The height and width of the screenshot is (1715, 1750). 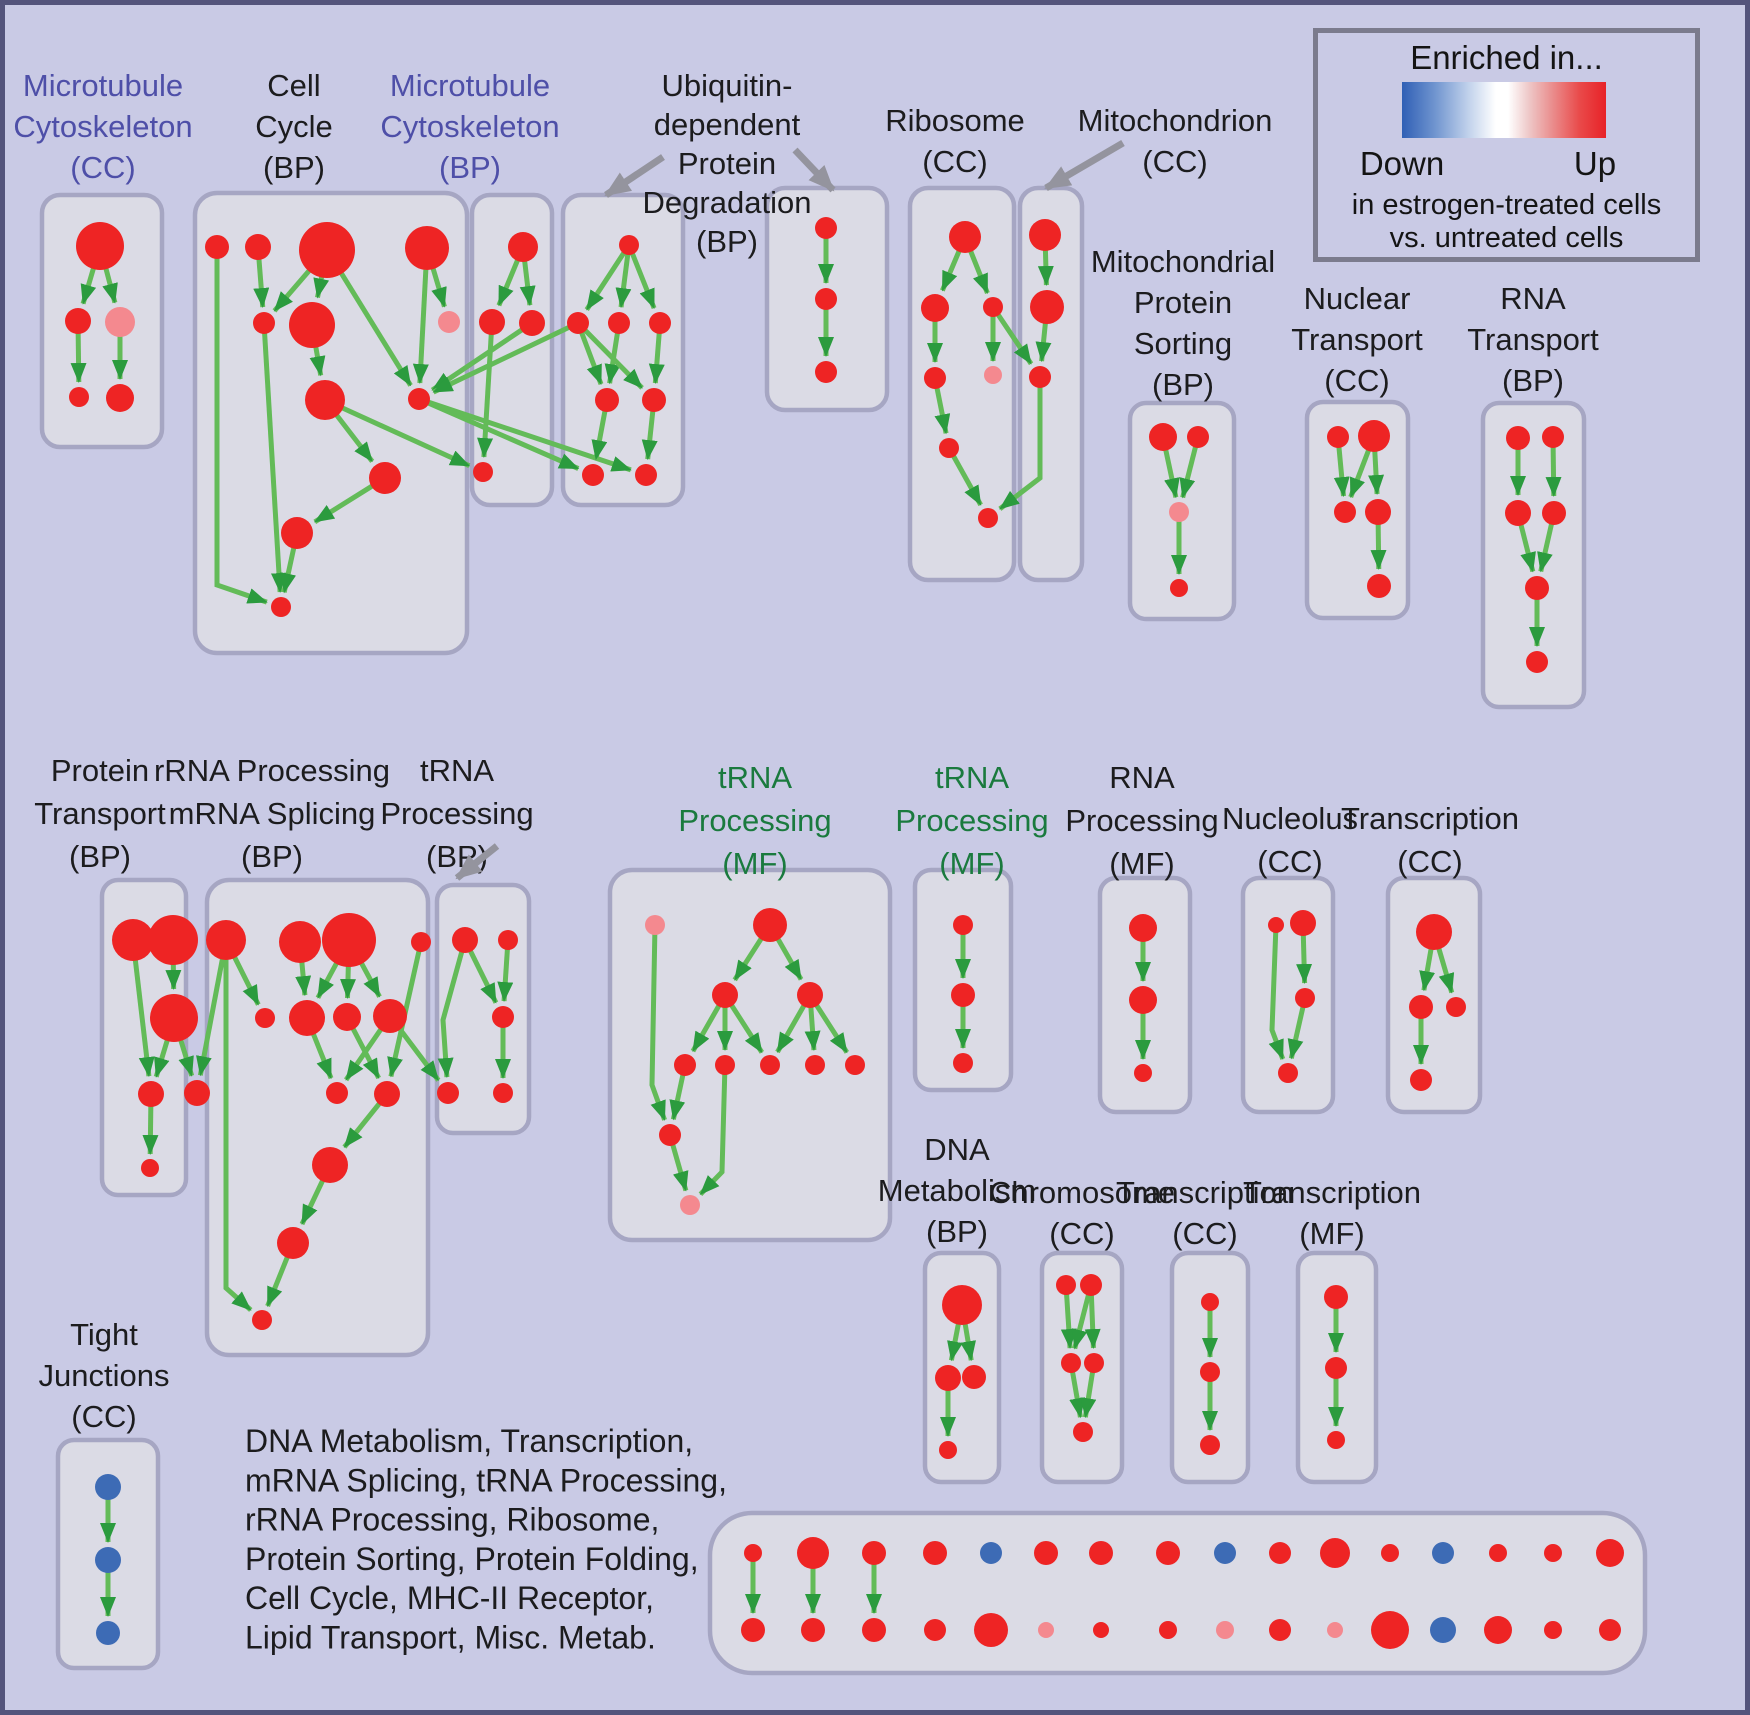 What do you see at coordinates (810, 995) in the screenshot?
I see `go-node-f4` at bounding box center [810, 995].